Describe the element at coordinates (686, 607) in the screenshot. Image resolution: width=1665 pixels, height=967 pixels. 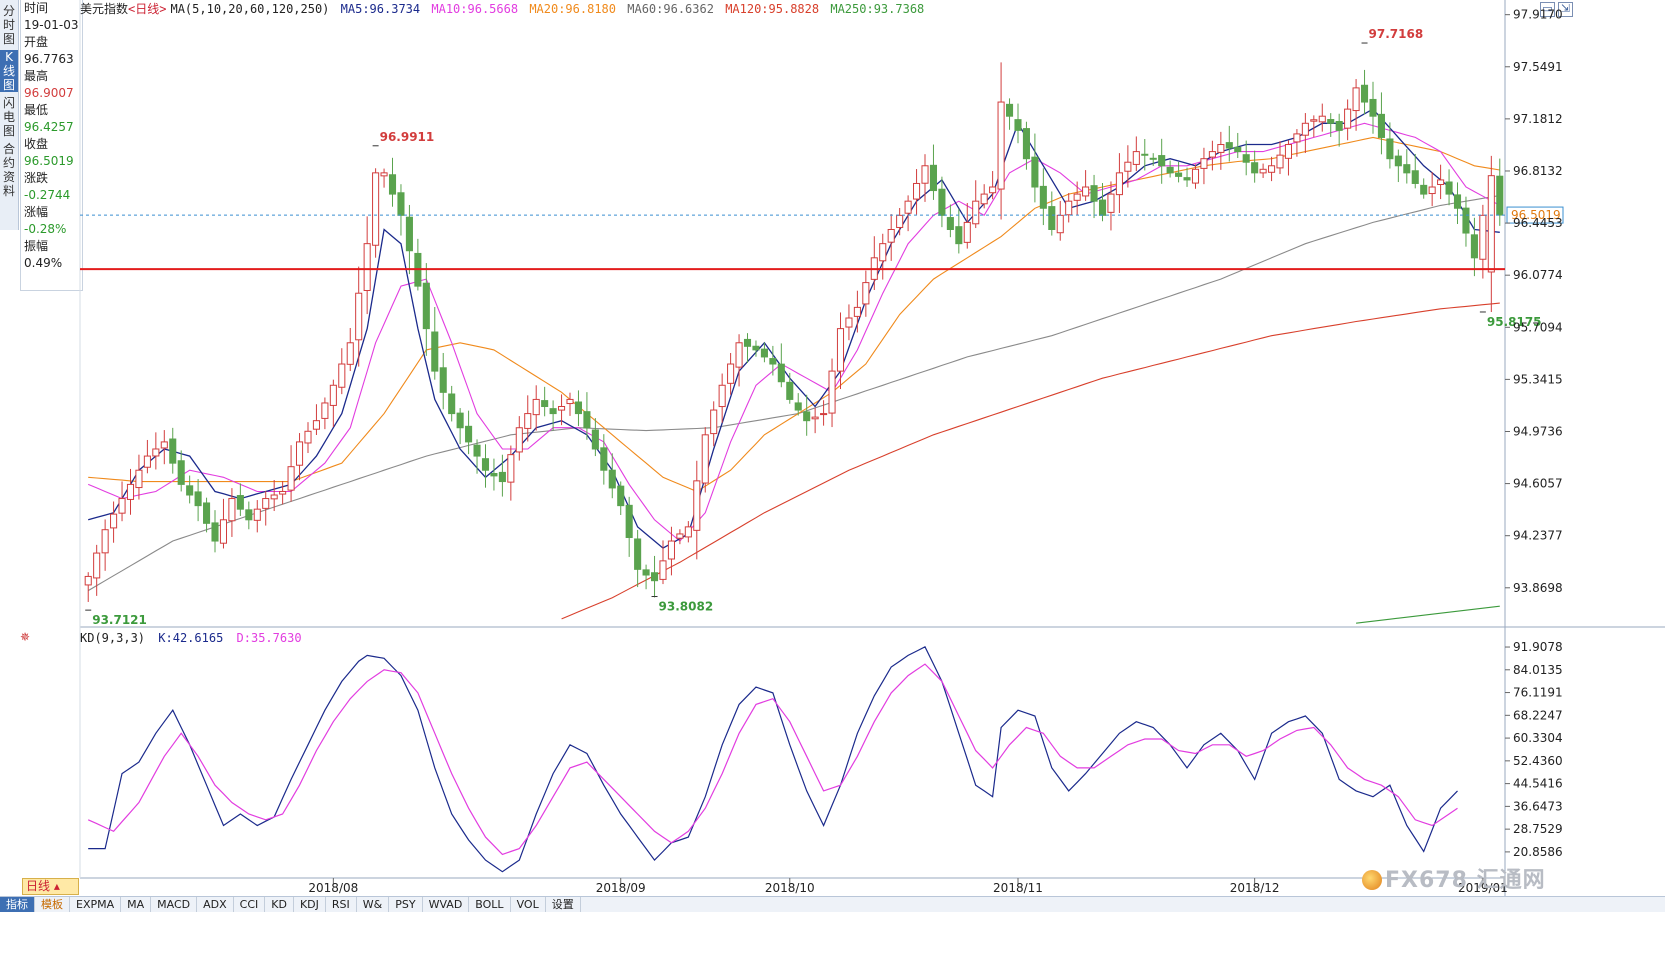
I see `extreme-label: 93.8082` at that location.